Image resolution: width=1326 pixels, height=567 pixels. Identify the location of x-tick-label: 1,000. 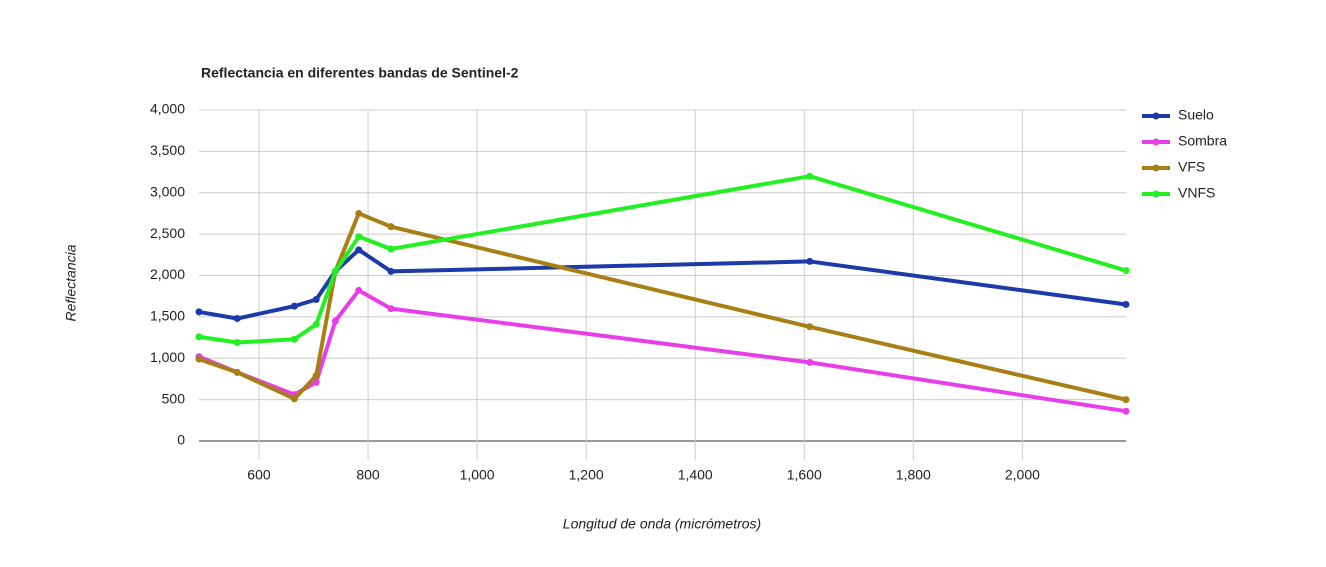
(477, 475).